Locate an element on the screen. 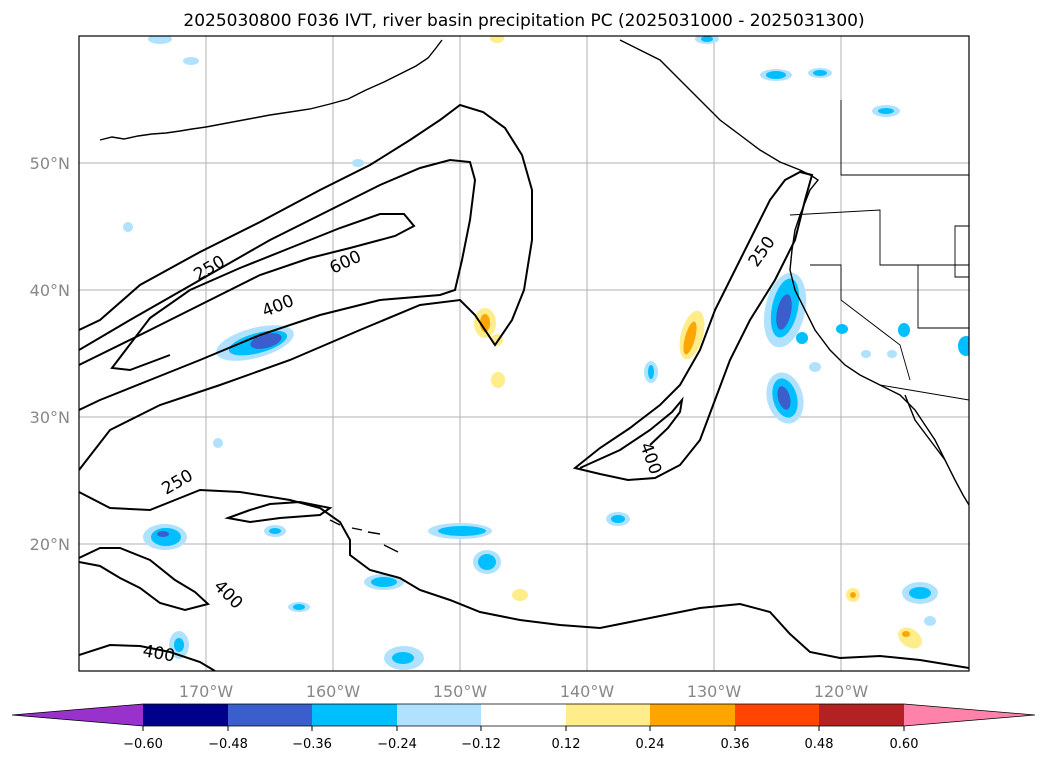 The image size is (1047, 765). lon-label: 140°W is located at coordinates (587, 691).